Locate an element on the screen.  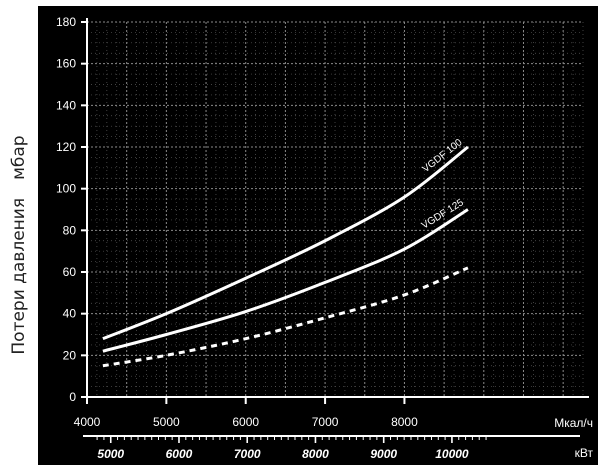
y-tick-label: 180 is located at coordinates (66, 22).